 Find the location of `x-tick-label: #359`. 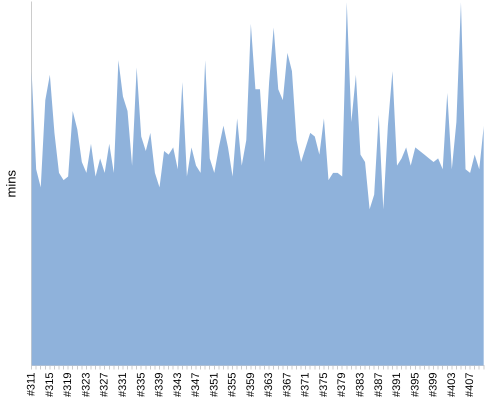

x-tick-label: #359 is located at coordinates (250, 385).